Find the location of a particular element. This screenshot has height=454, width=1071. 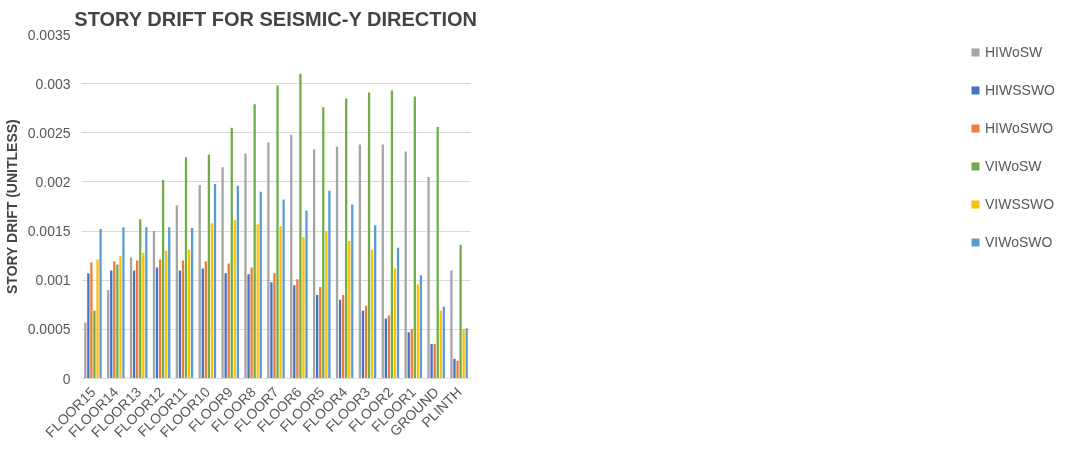

legend-label: VIWoSWO is located at coordinates (1019, 242).